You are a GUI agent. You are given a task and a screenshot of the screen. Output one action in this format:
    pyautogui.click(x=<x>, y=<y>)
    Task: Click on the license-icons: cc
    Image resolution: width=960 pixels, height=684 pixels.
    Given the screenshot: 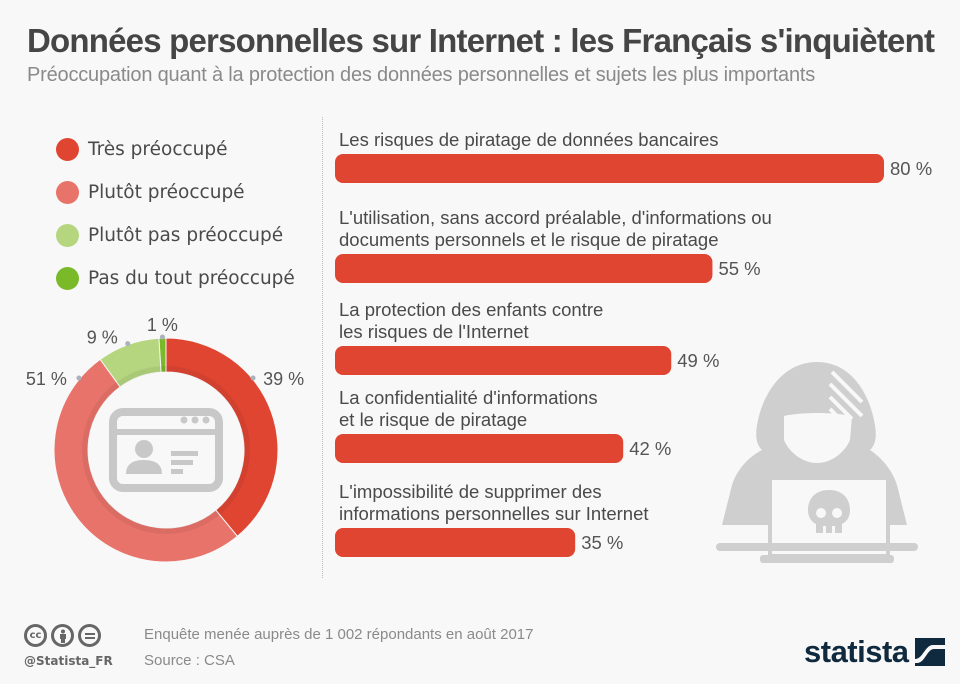 What is the action you would take?
    pyautogui.click(x=62, y=635)
    